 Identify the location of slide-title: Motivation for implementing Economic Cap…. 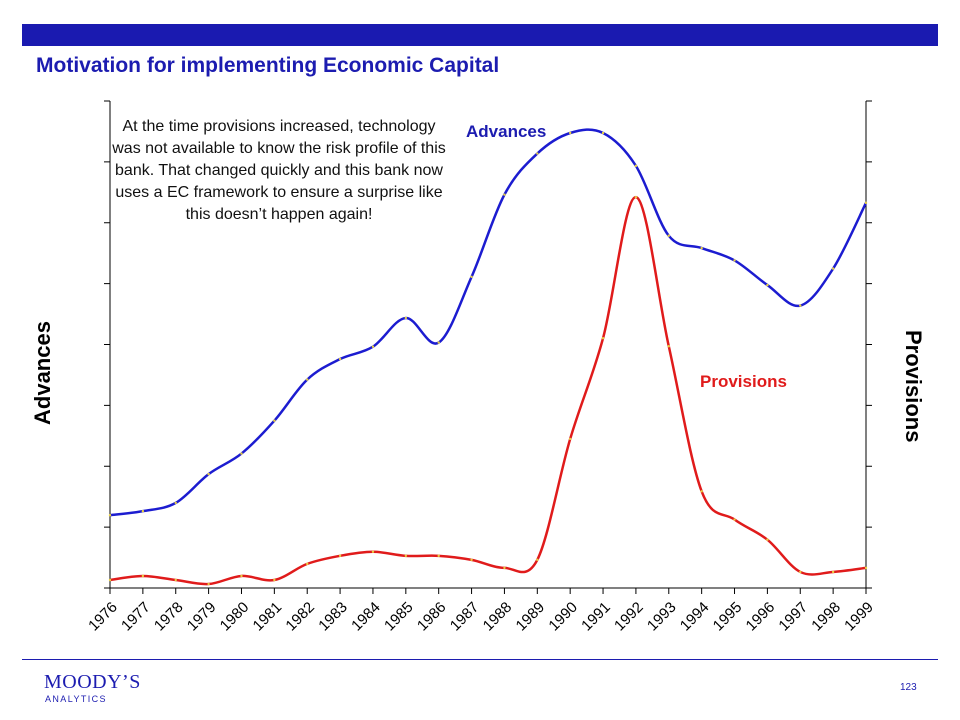
(268, 65).